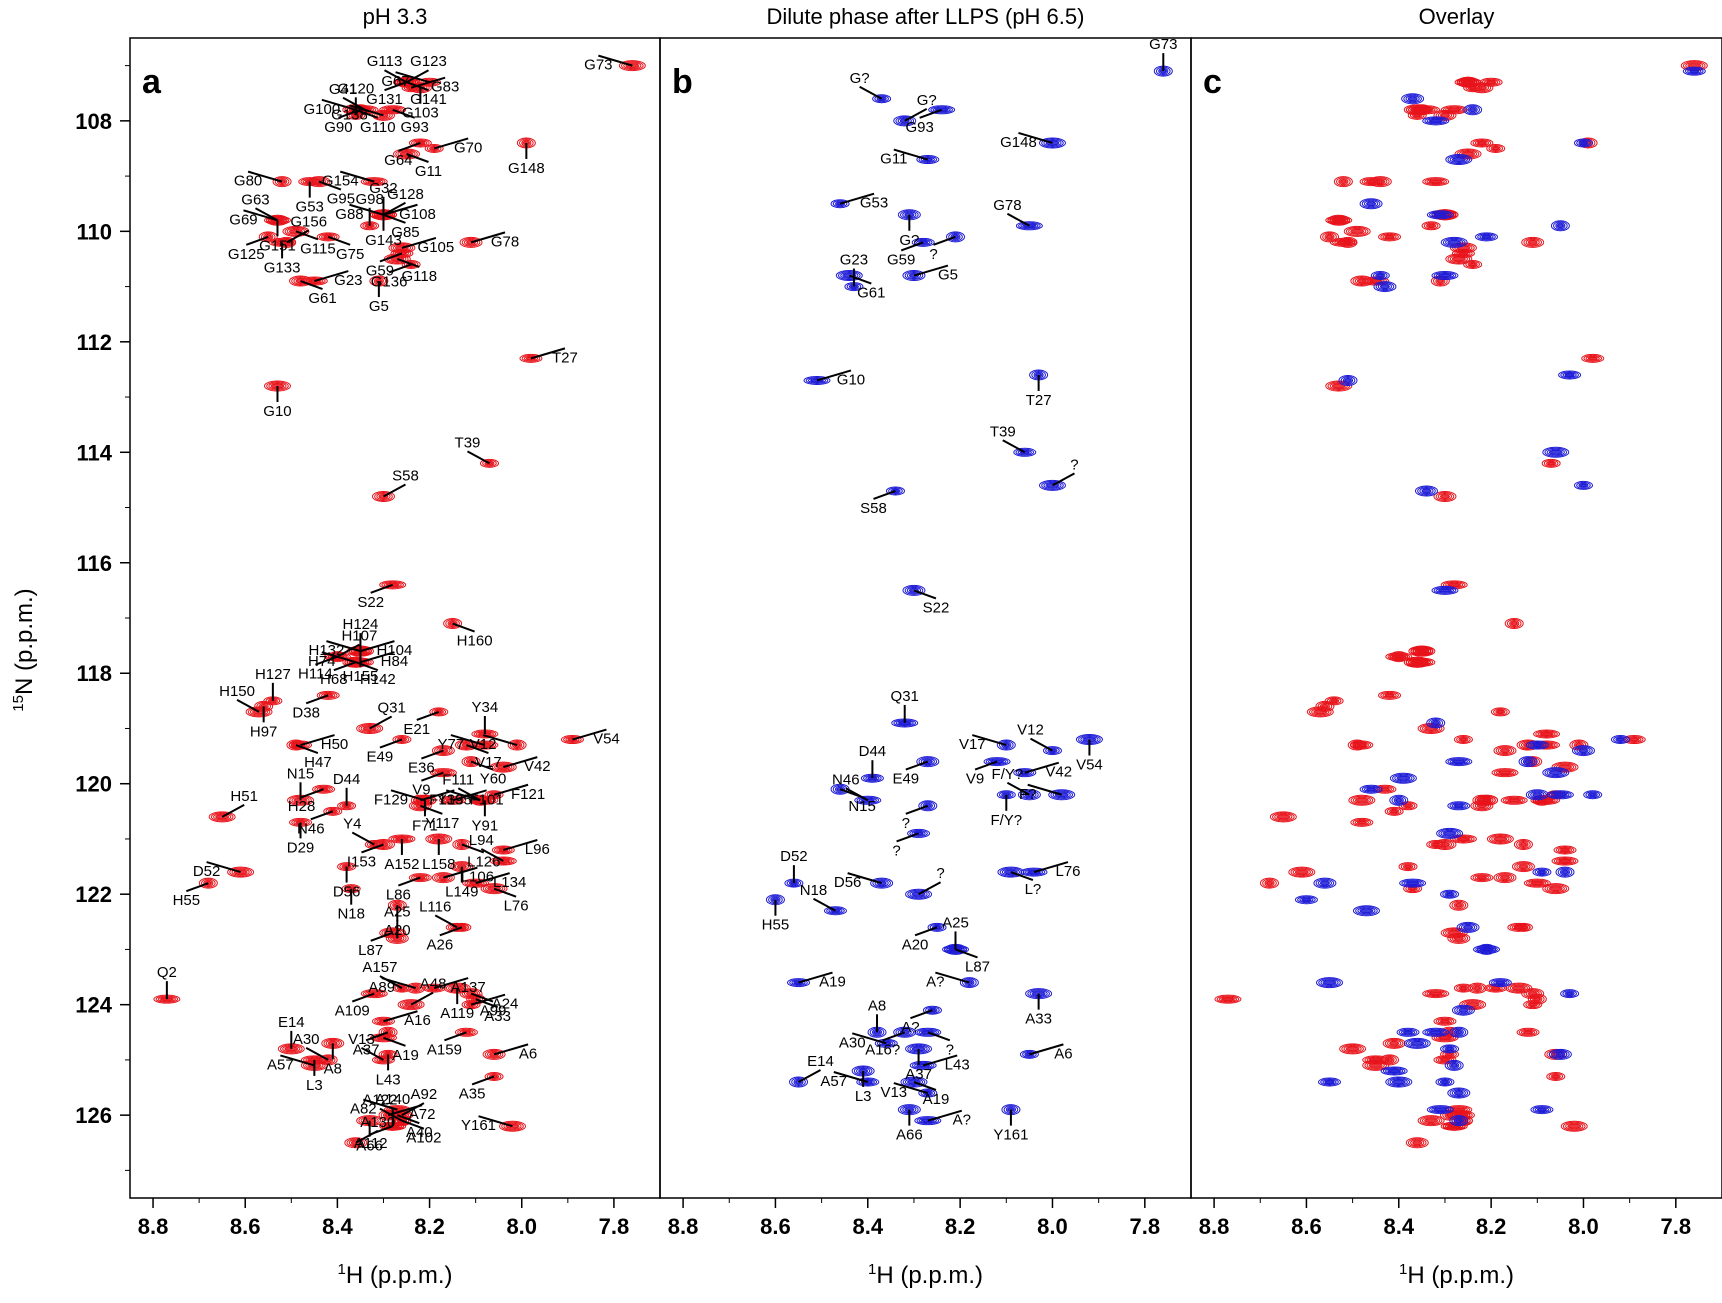  What do you see at coordinates (248, 181) in the screenshot?
I see `peak-label: G80` at bounding box center [248, 181].